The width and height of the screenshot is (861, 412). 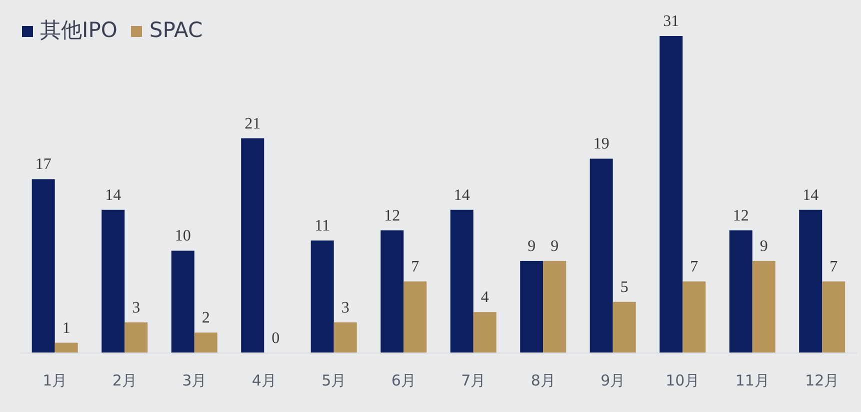 I want to click on legend-label: SPAC, so click(x=176, y=30).